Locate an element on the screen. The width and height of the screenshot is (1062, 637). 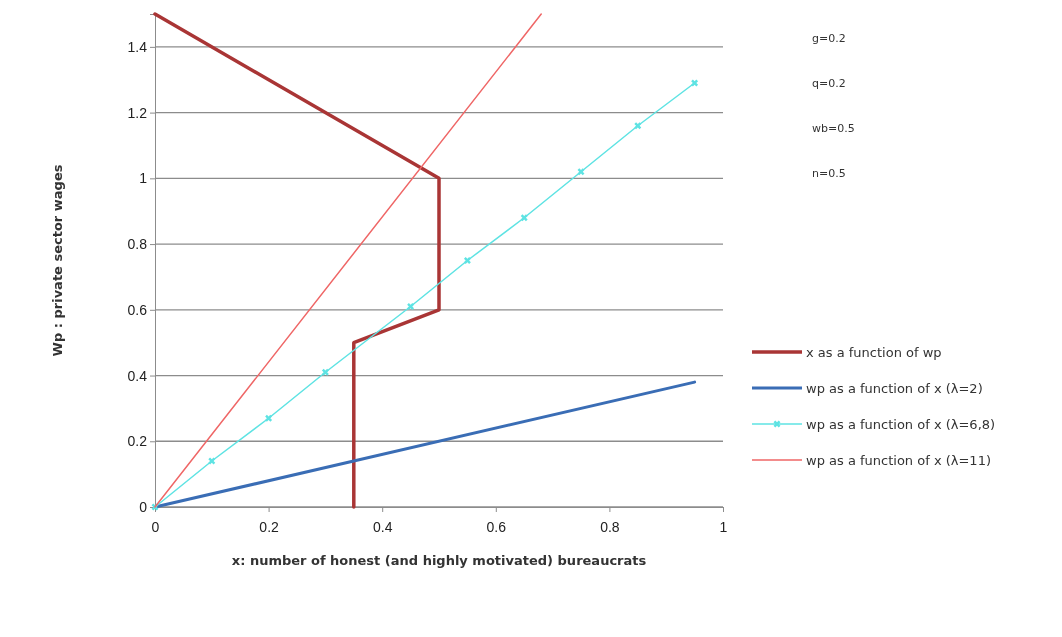
x-tick-label: 0.6 is located at coordinates (496, 526).